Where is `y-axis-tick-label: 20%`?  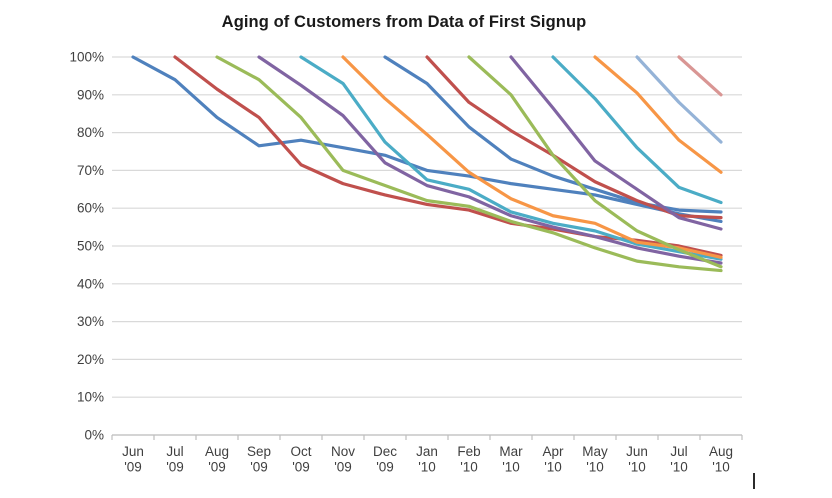 y-axis-tick-label: 20% is located at coordinates (90, 359).